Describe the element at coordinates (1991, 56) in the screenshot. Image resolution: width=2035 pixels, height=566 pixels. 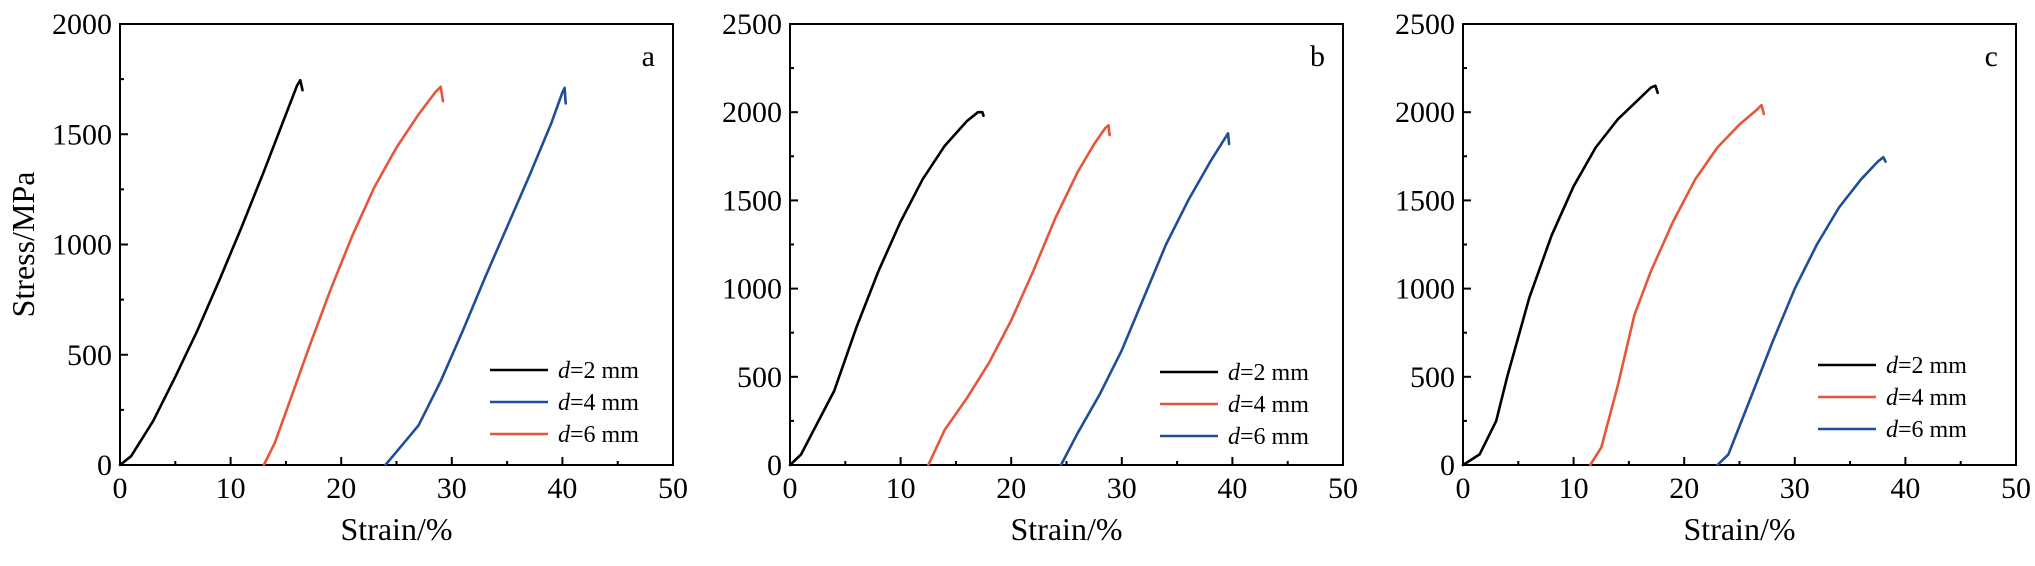
I see `panel-label: c` at that location.